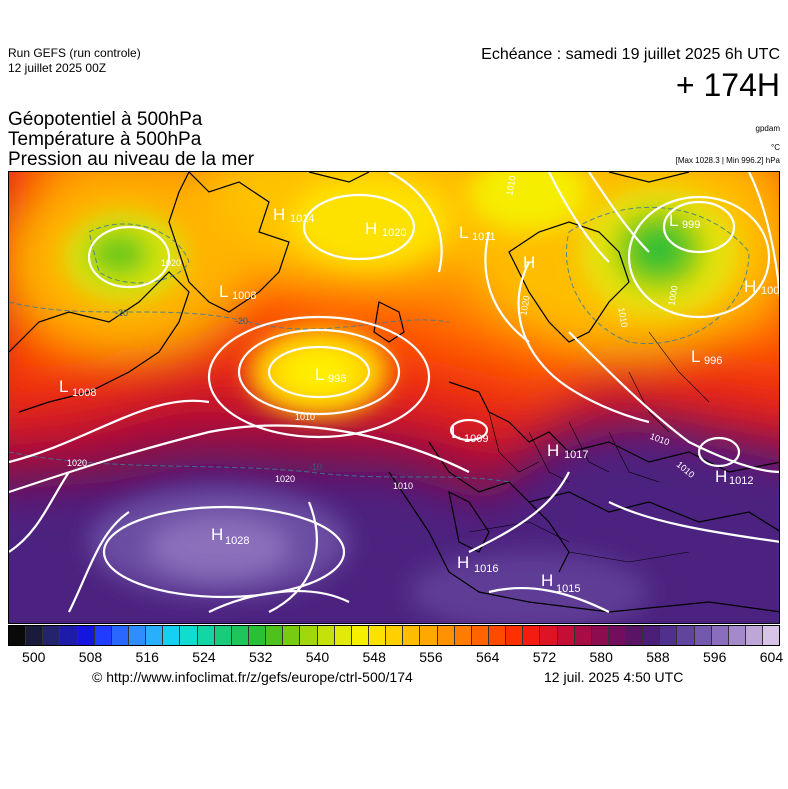 This screenshot has width=788, height=789. Describe the element at coordinates (741, 481) in the screenshot. I see `pressure-center-value: 1012` at that location.